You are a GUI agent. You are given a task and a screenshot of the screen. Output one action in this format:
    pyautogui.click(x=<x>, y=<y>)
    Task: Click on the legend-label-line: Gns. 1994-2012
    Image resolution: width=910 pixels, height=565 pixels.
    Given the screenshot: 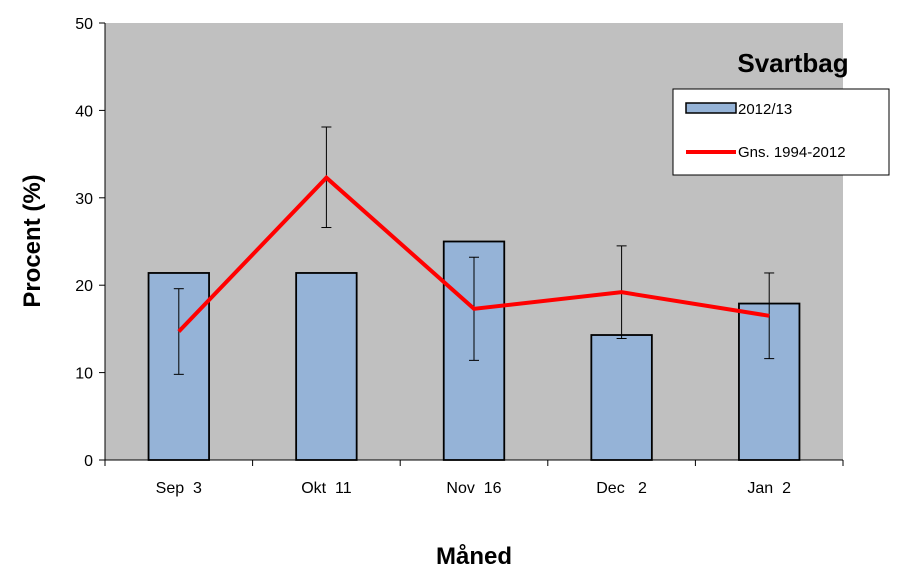 What is the action you would take?
    pyautogui.click(x=792, y=152)
    